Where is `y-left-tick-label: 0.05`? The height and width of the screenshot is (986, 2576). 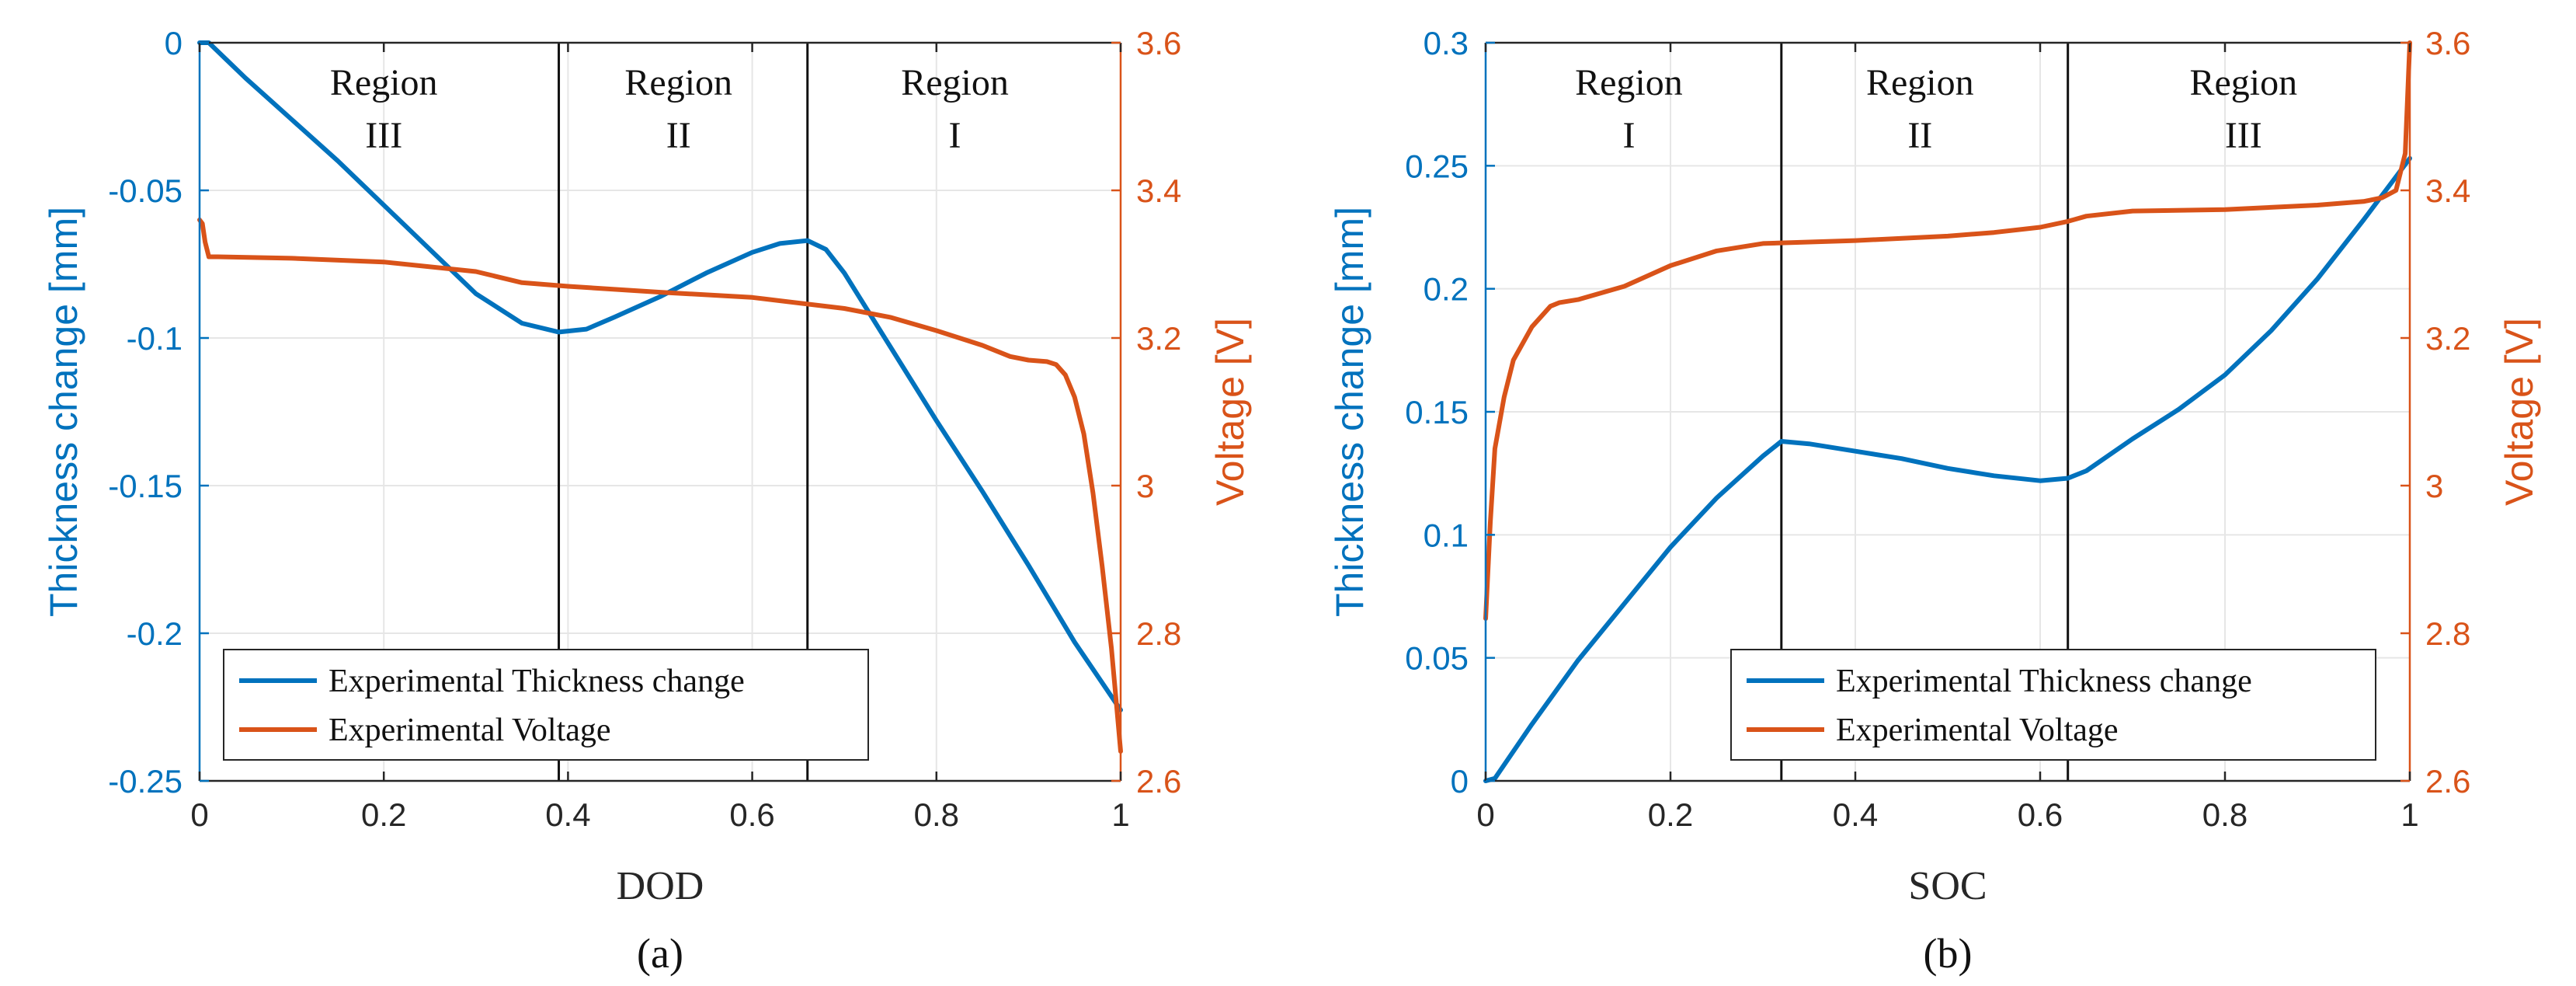 y-left-tick-label: 0.05 is located at coordinates (1437, 658).